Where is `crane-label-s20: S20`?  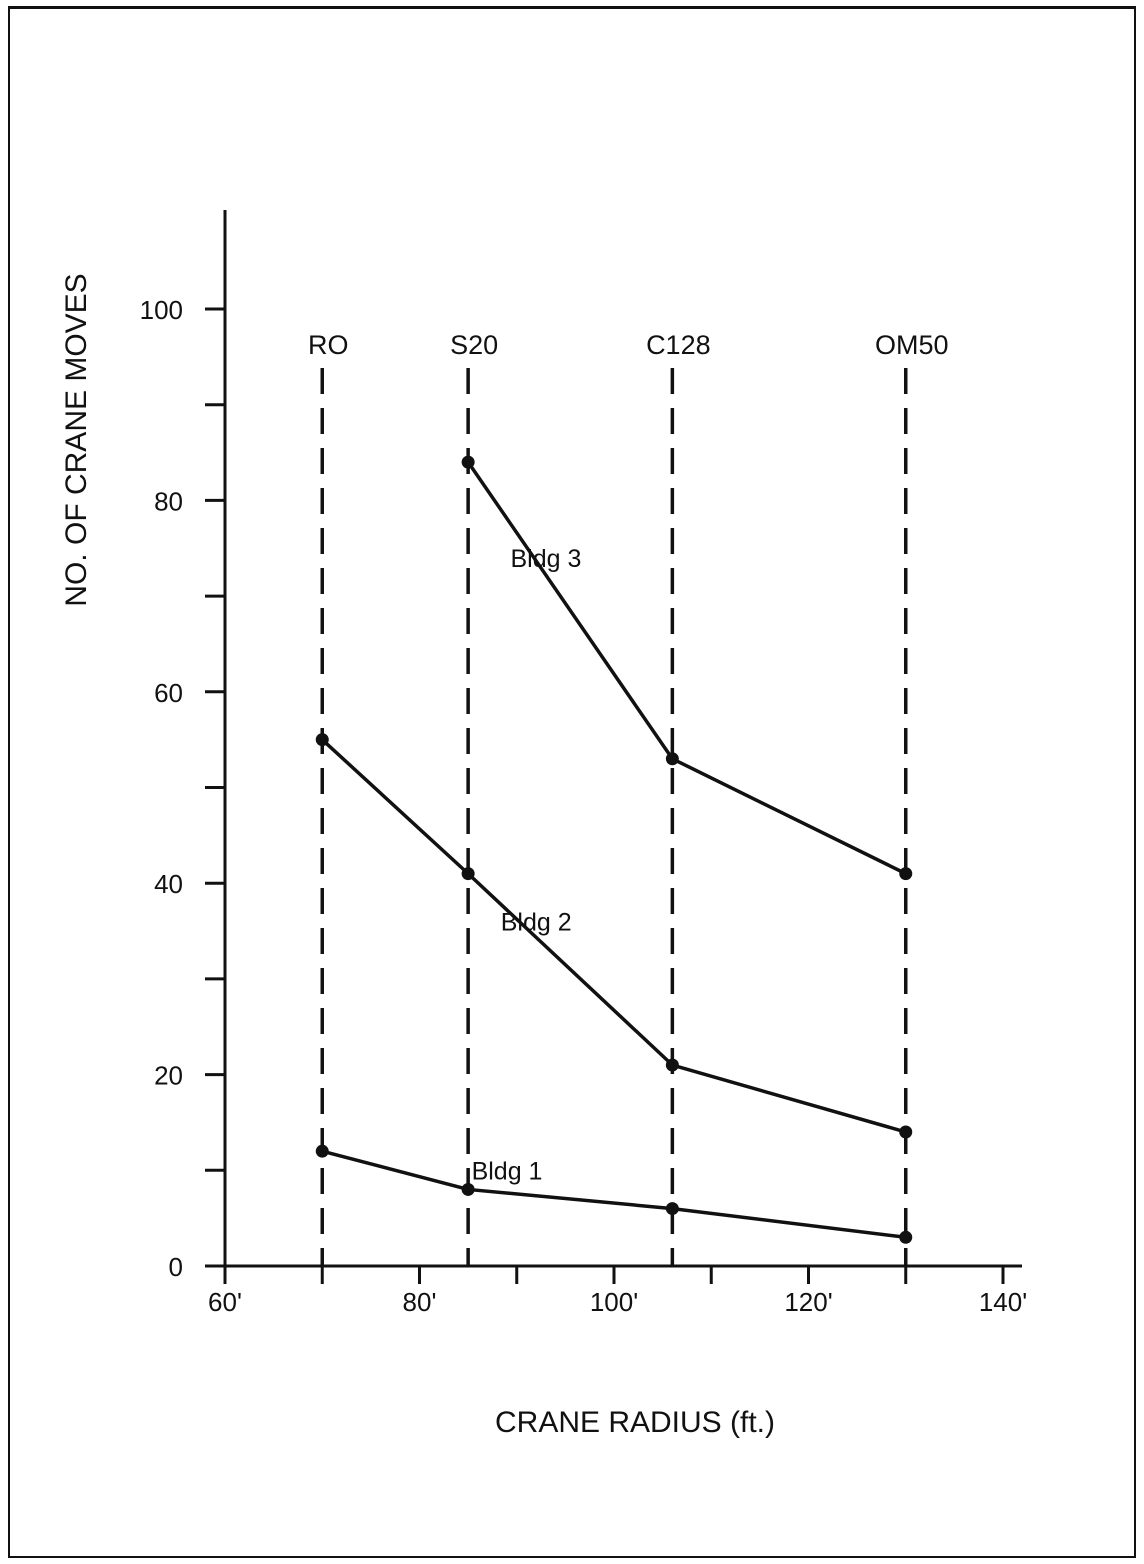
crane-label-s20: S20 is located at coordinates (474, 345).